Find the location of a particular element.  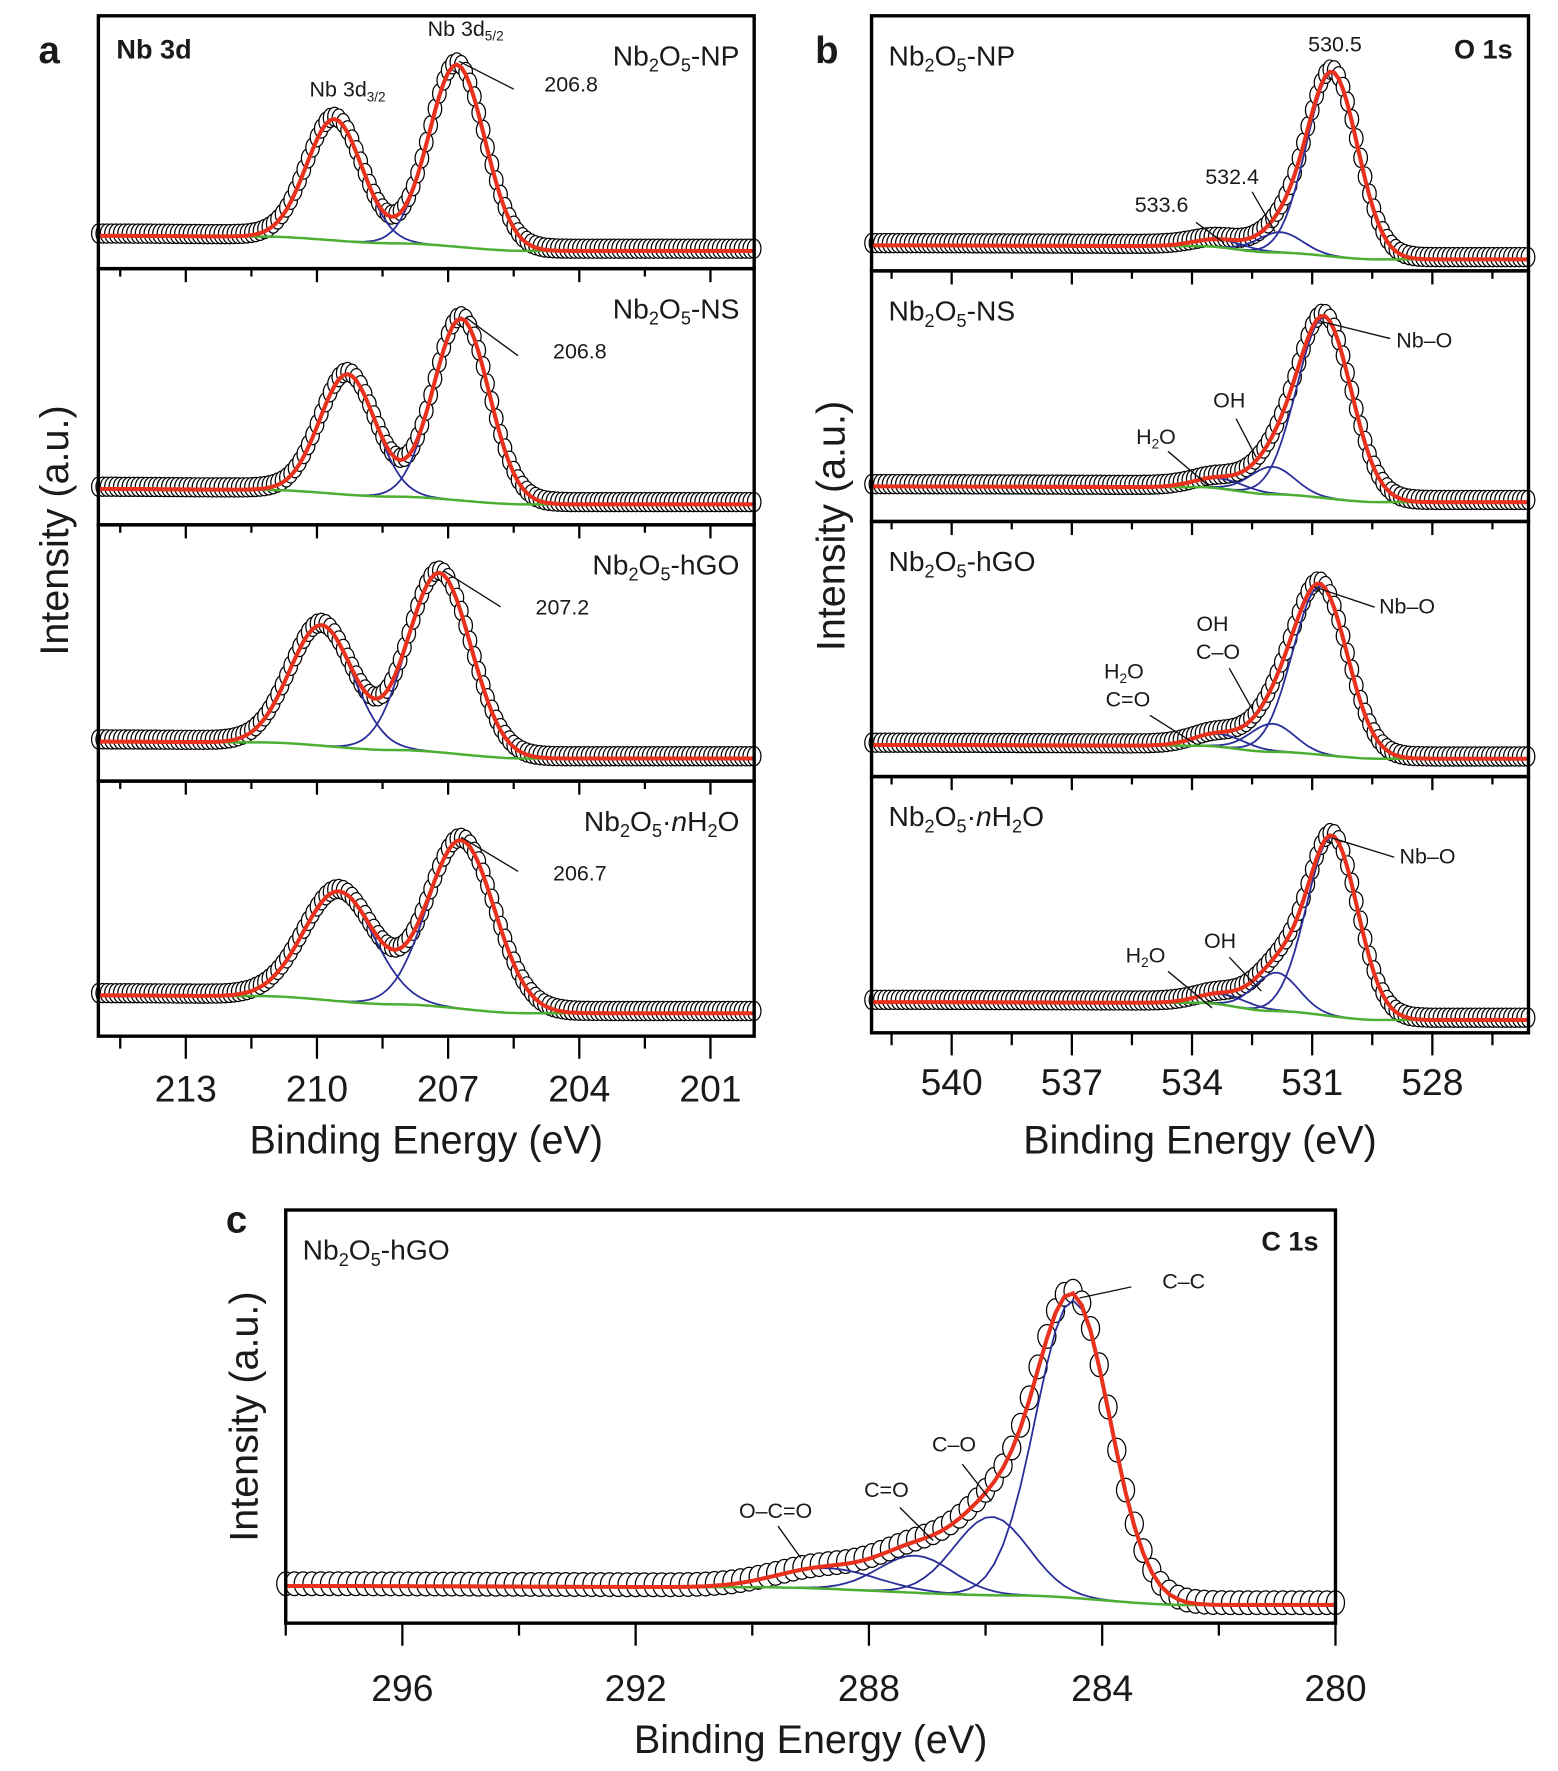

x-tick-label: 534 is located at coordinates (1192, 1082).